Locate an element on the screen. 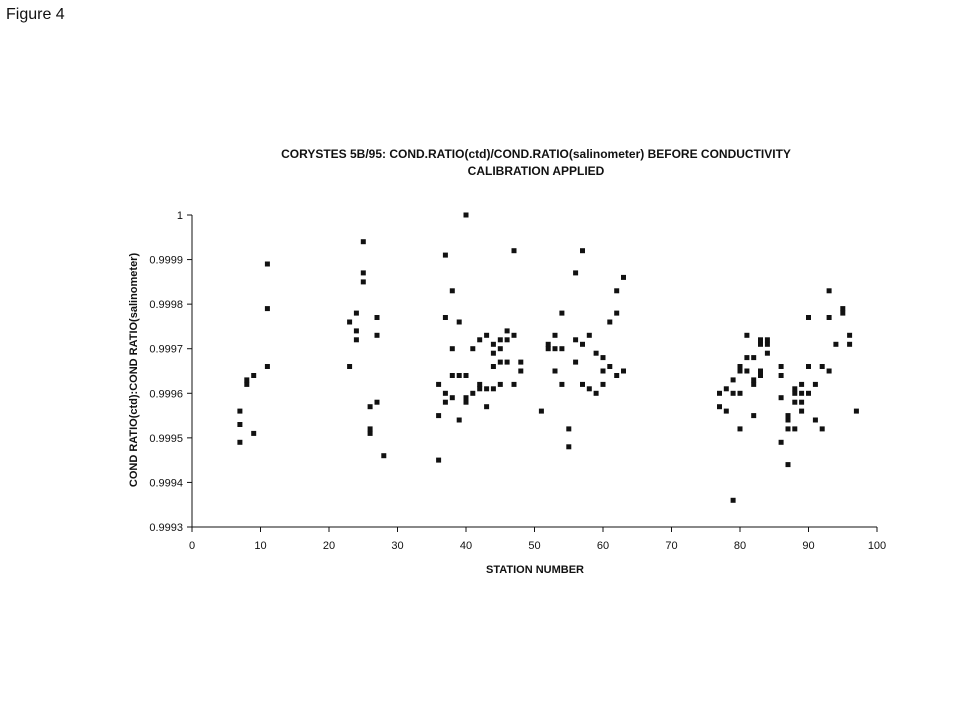 The height and width of the screenshot is (711, 980). y-tick-label: 0.9993 is located at coordinates (166, 528).